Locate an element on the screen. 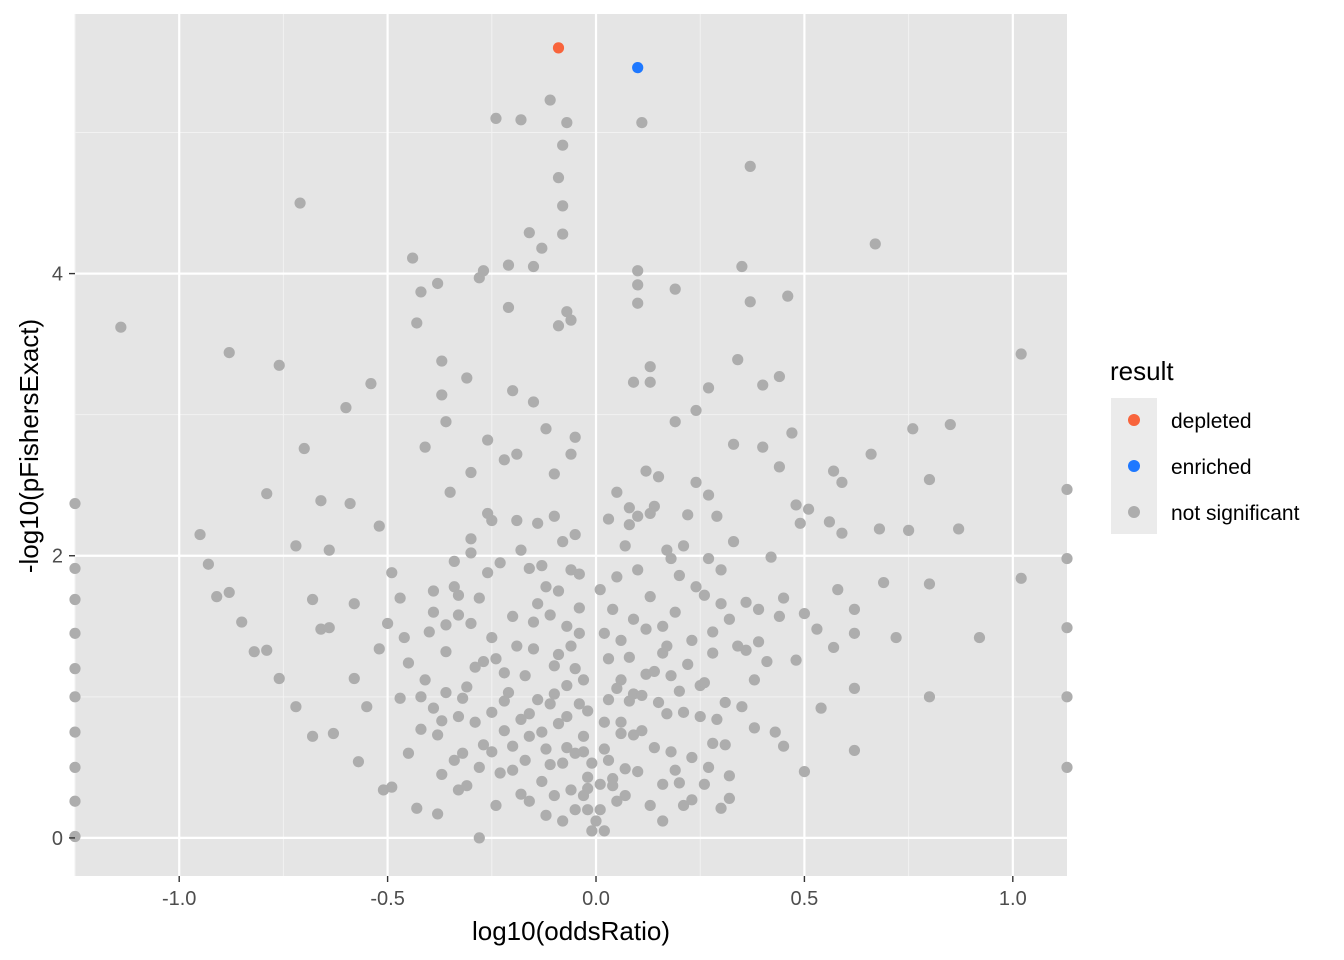 This screenshot has height=960, width=1344. x-tick-label: 0.0 is located at coordinates (596, 899).